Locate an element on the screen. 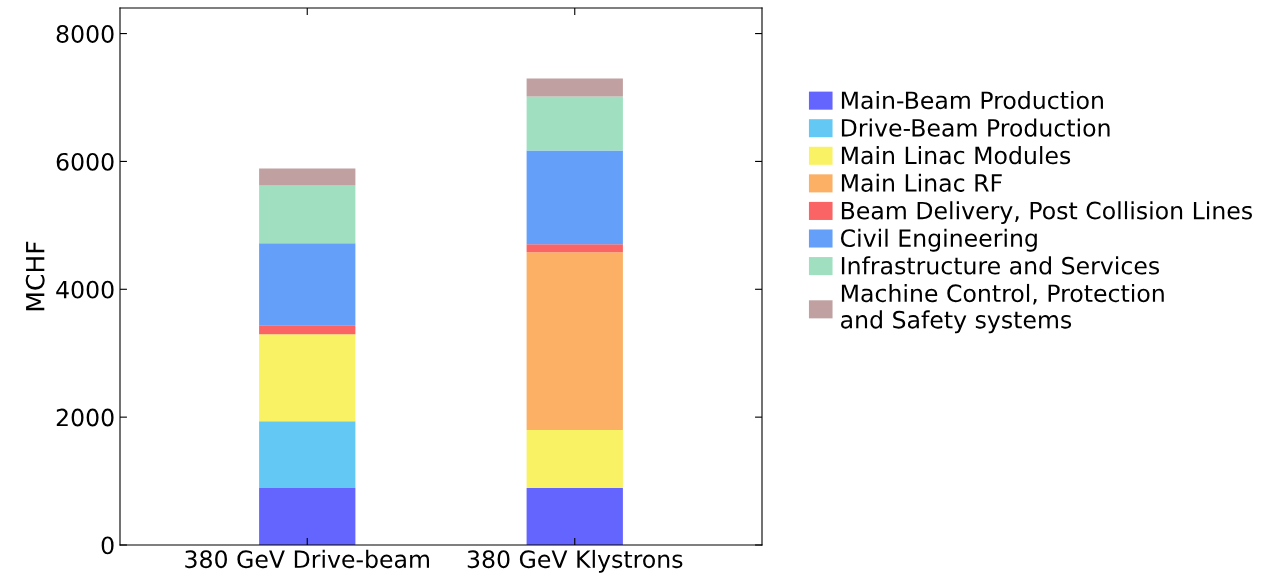 Image resolution: width=1274 pixels, height=584 pixels. y-tick-label: 0 is located at coordinates (107, 545).